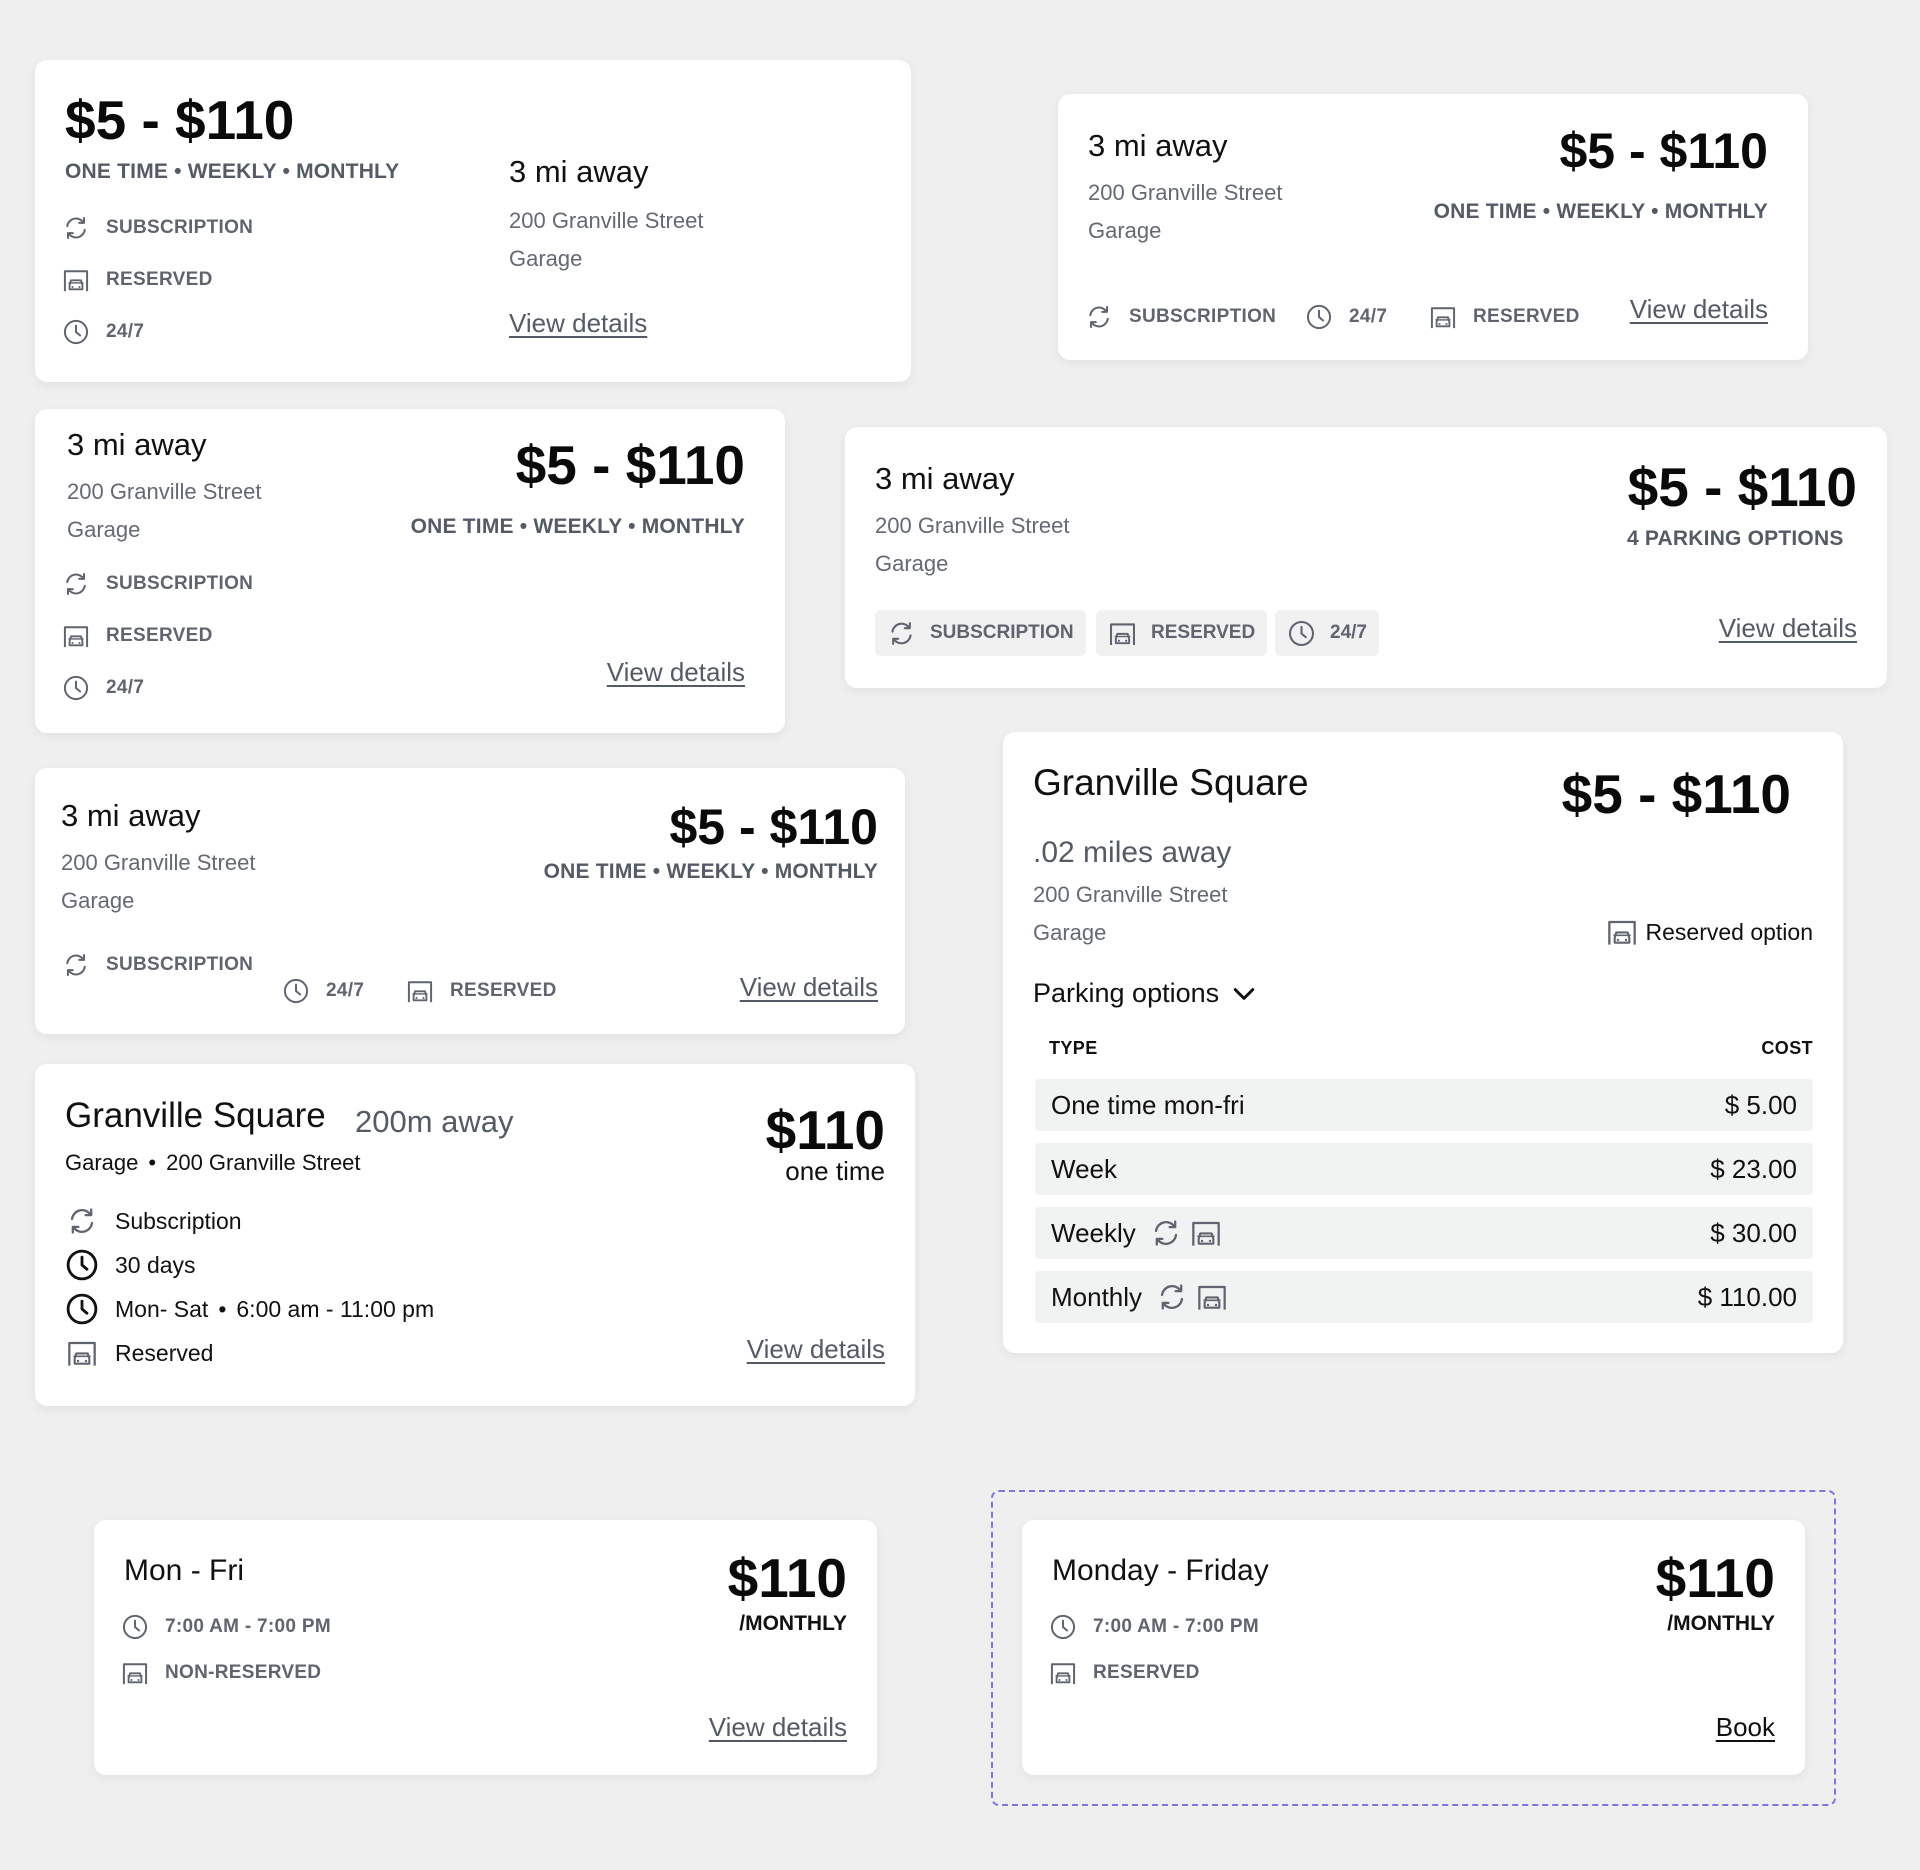 The image size is (1920, 1870). What do you see at coordinates (1182, 633) in the screenshot?
I see `chip-reserved: RESERVED` at bounding box center [1182, 633].